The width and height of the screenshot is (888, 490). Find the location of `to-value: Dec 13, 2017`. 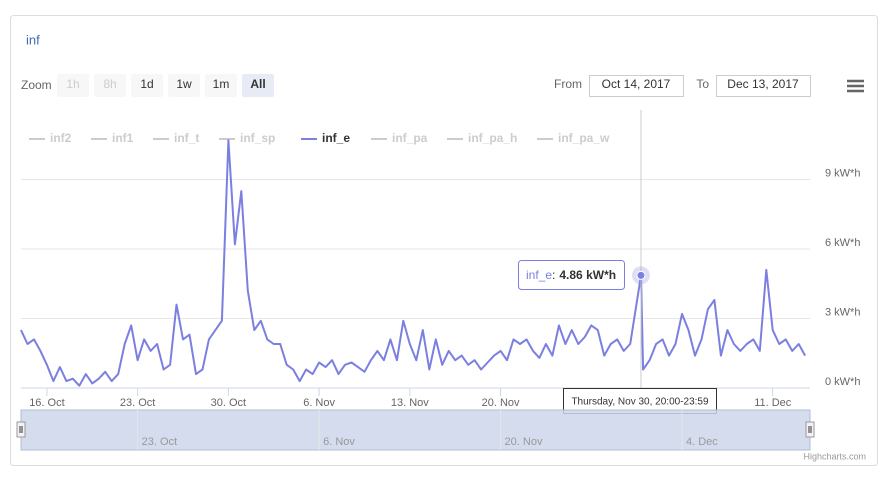

to-value: Dec 13, 2017 is located at coordinates (763, 84).